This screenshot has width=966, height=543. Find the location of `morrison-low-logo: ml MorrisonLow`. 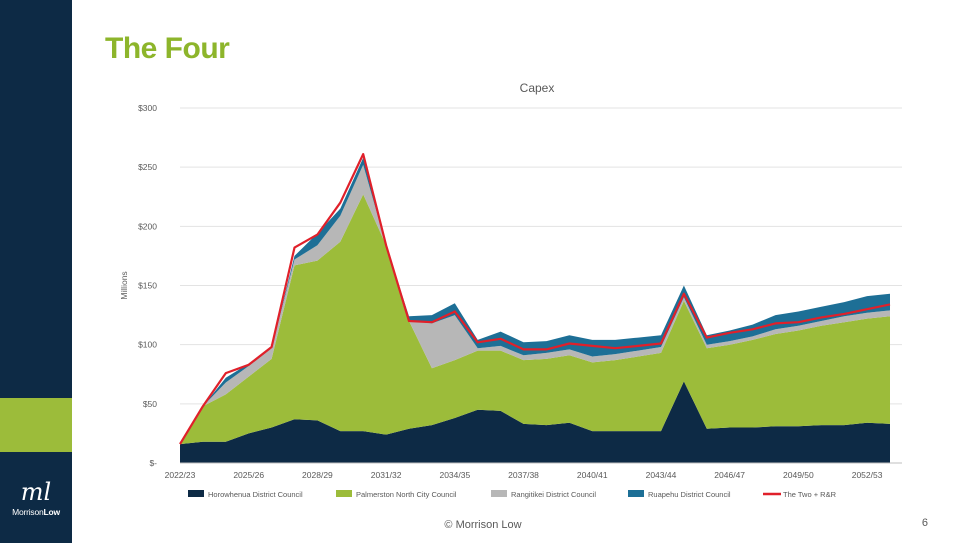

morrison-low-logo: ml MorrisonLow is located at coordinates (36, 498).